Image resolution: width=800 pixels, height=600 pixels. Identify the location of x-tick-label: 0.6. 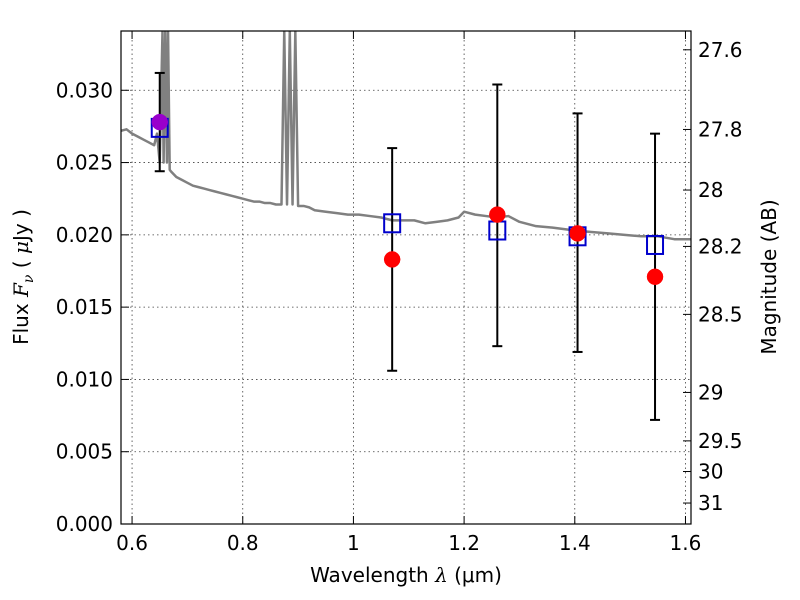
(132, 543).